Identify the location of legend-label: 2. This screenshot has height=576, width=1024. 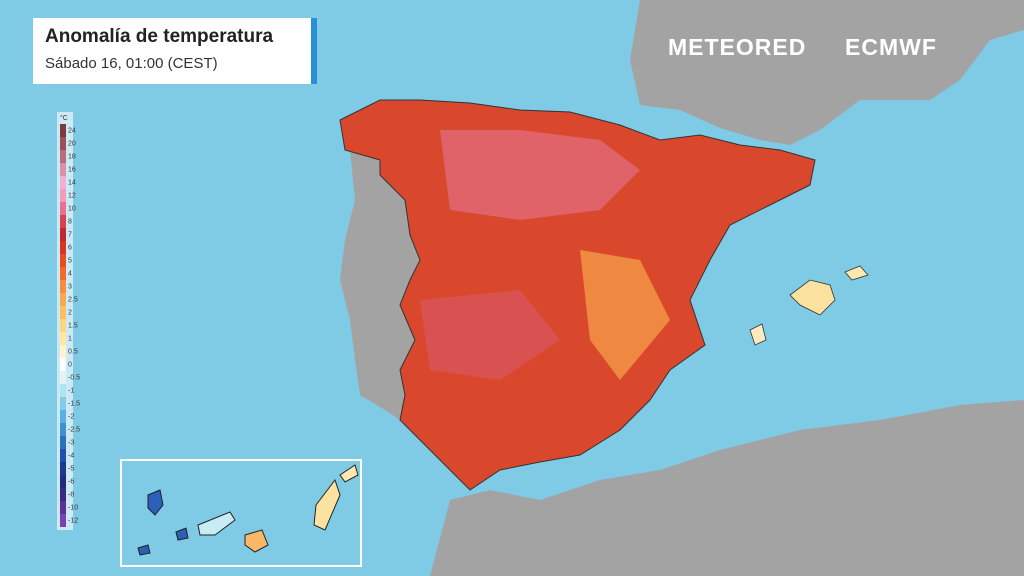
(70, 312).